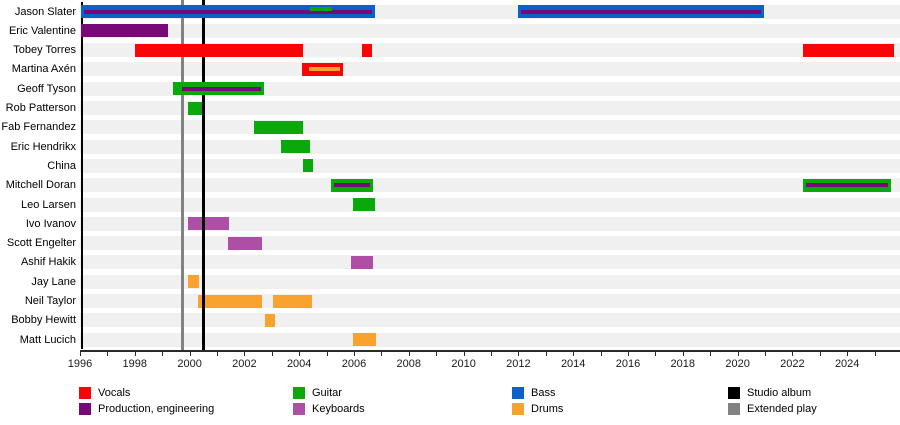  I want to click on axis-tick-label: 2024, so click(847, 364).